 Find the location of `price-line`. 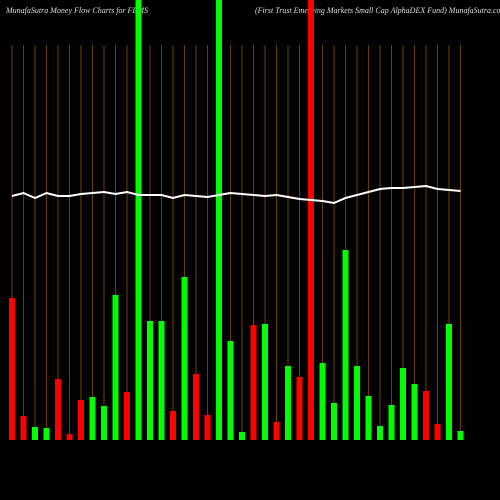

price-line is located at coordinates (236, 194).